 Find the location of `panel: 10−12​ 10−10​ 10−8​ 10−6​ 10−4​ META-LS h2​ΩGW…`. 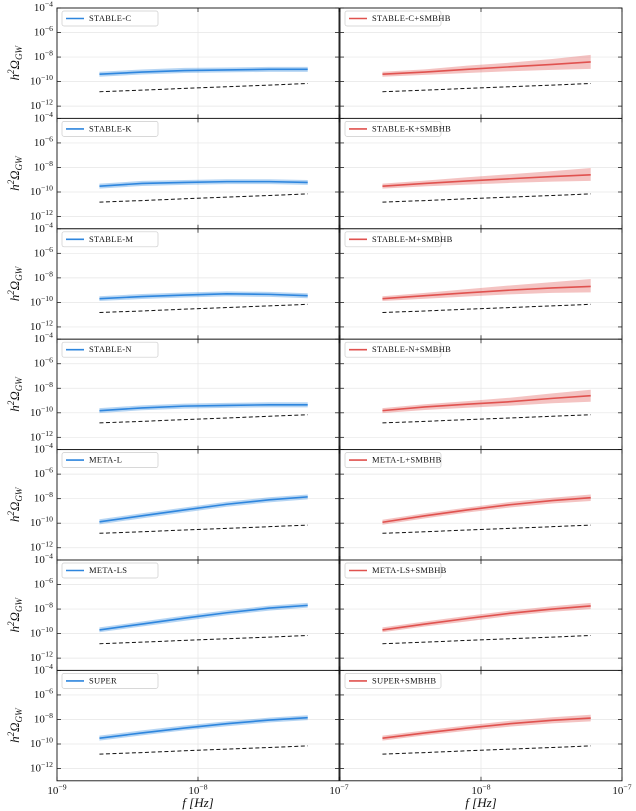

panel: 10−12​ 10−10​ 10−8​ 10−6​ 10−4​ META-LS h2​ΩGW… is located at coordinates (173, 611).